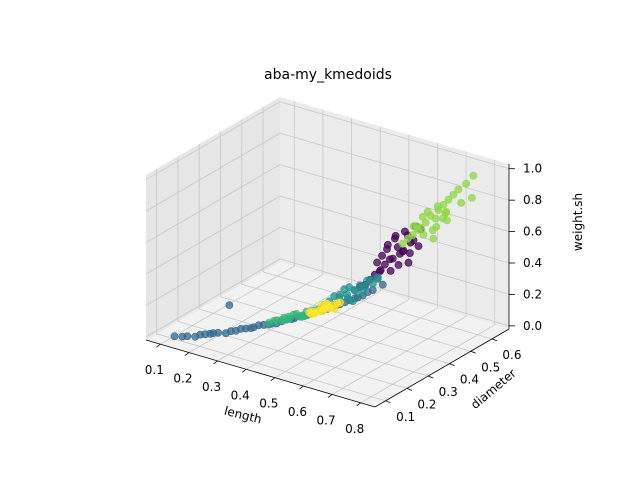 The height and width of the screenshot is (480, 640). Describe the element at coordinates (182, 379) in the screenshot. I see `x-tick-label: 0.2` at that location.